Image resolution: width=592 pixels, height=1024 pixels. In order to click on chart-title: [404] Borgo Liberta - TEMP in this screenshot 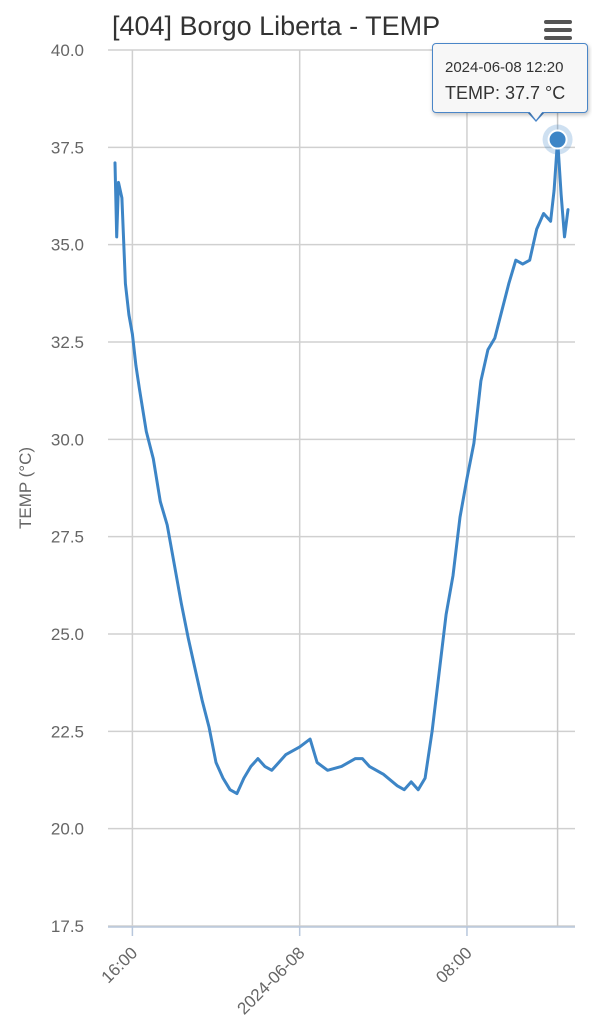, I will do `click(276, 26)`.